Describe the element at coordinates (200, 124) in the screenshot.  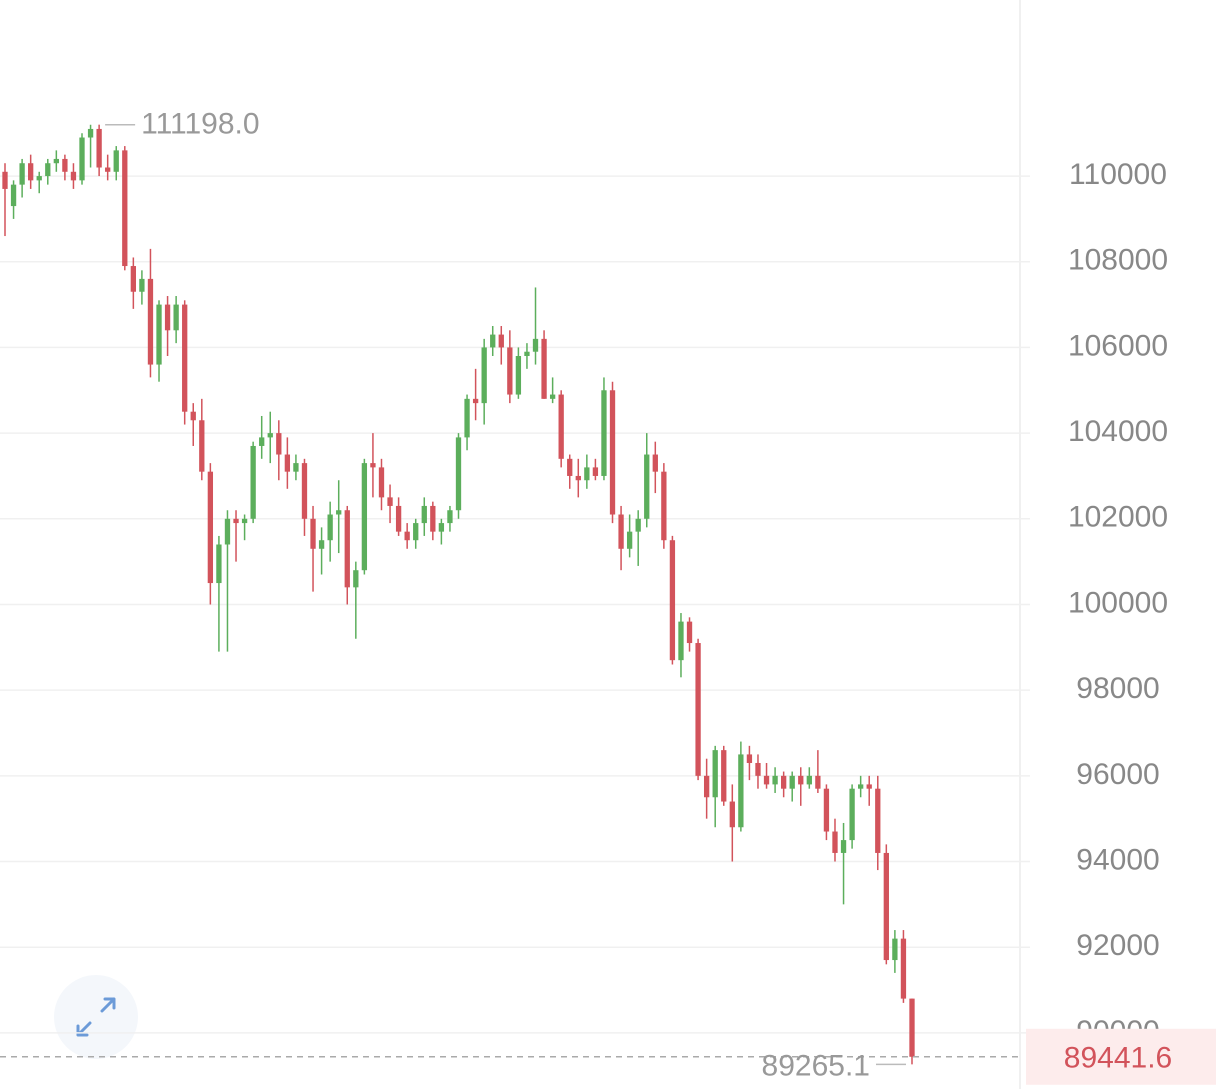
I see `high-label: 111198.0` at that location.